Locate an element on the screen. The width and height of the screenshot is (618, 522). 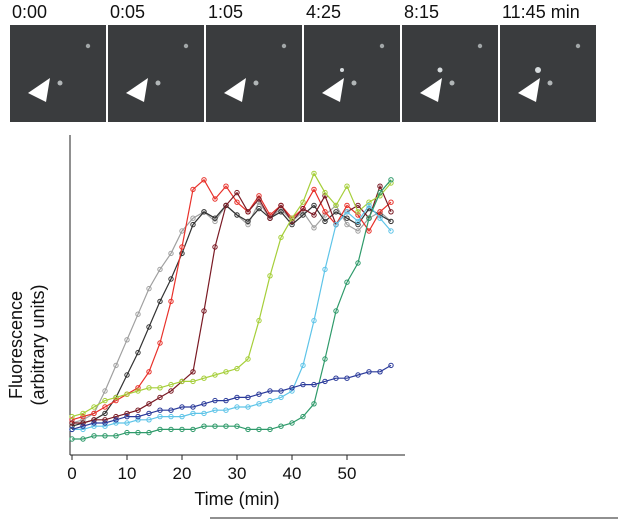
y-axis-label: Fluorescence is located at coordinates (16, 345).